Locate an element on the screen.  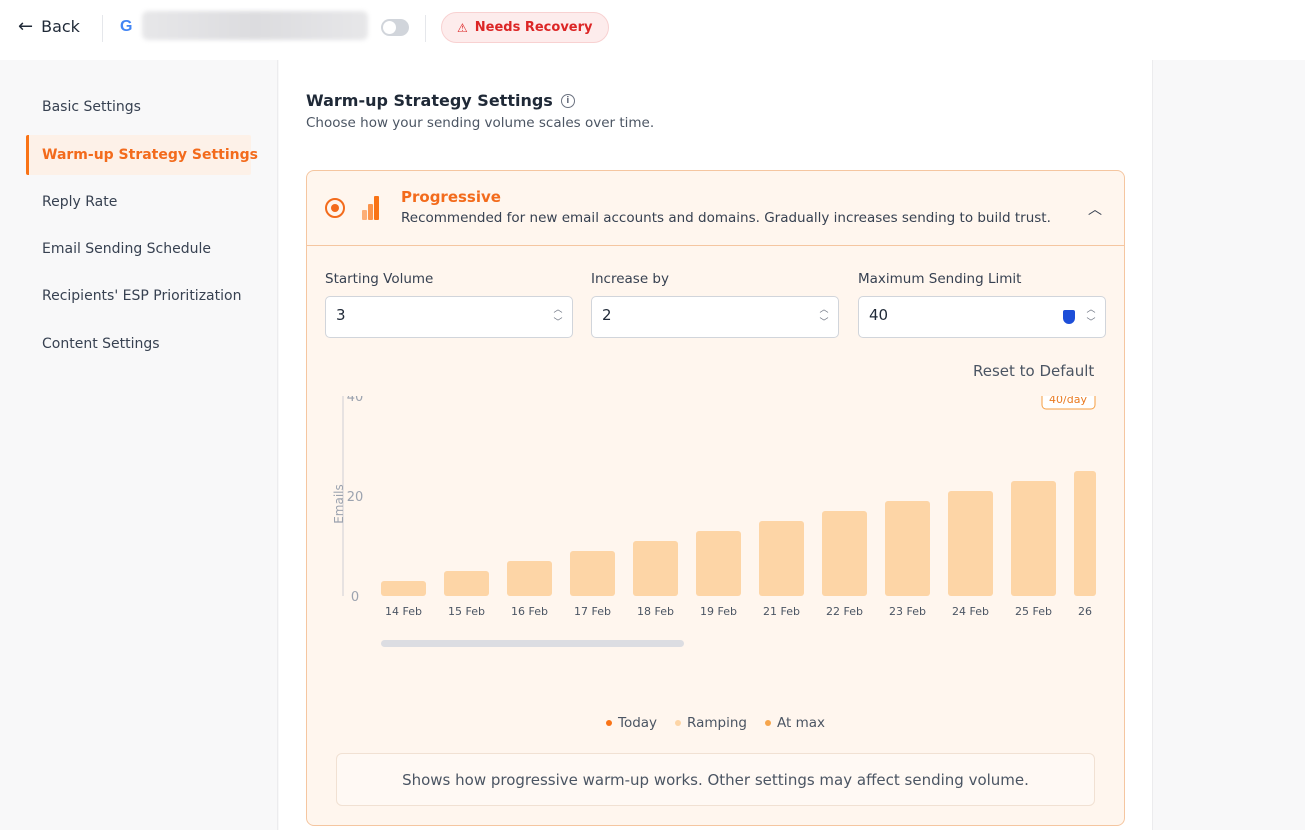
increase-by-label: Increase by is located at coordinates (630, 279).